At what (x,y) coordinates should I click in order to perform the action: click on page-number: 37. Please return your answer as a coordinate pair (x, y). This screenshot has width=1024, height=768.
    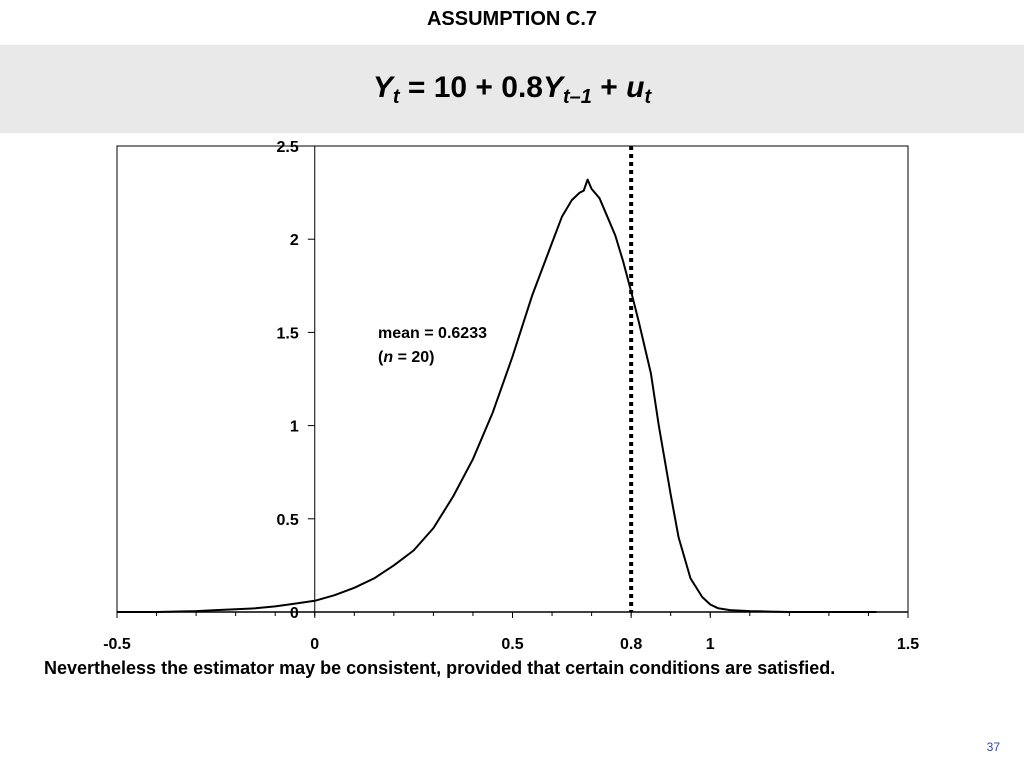
    Looking at the image, I should click on (993, 747).